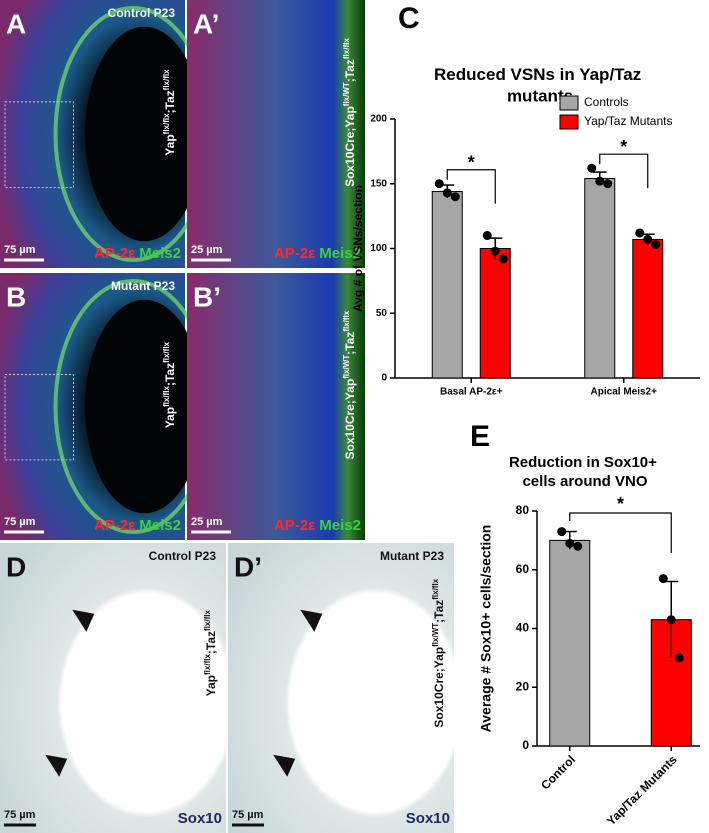 This screenshot has height=833, width=709. I want to click on chart-title: Reduction in Sox10+ cells around VNO, so click(585, 472).